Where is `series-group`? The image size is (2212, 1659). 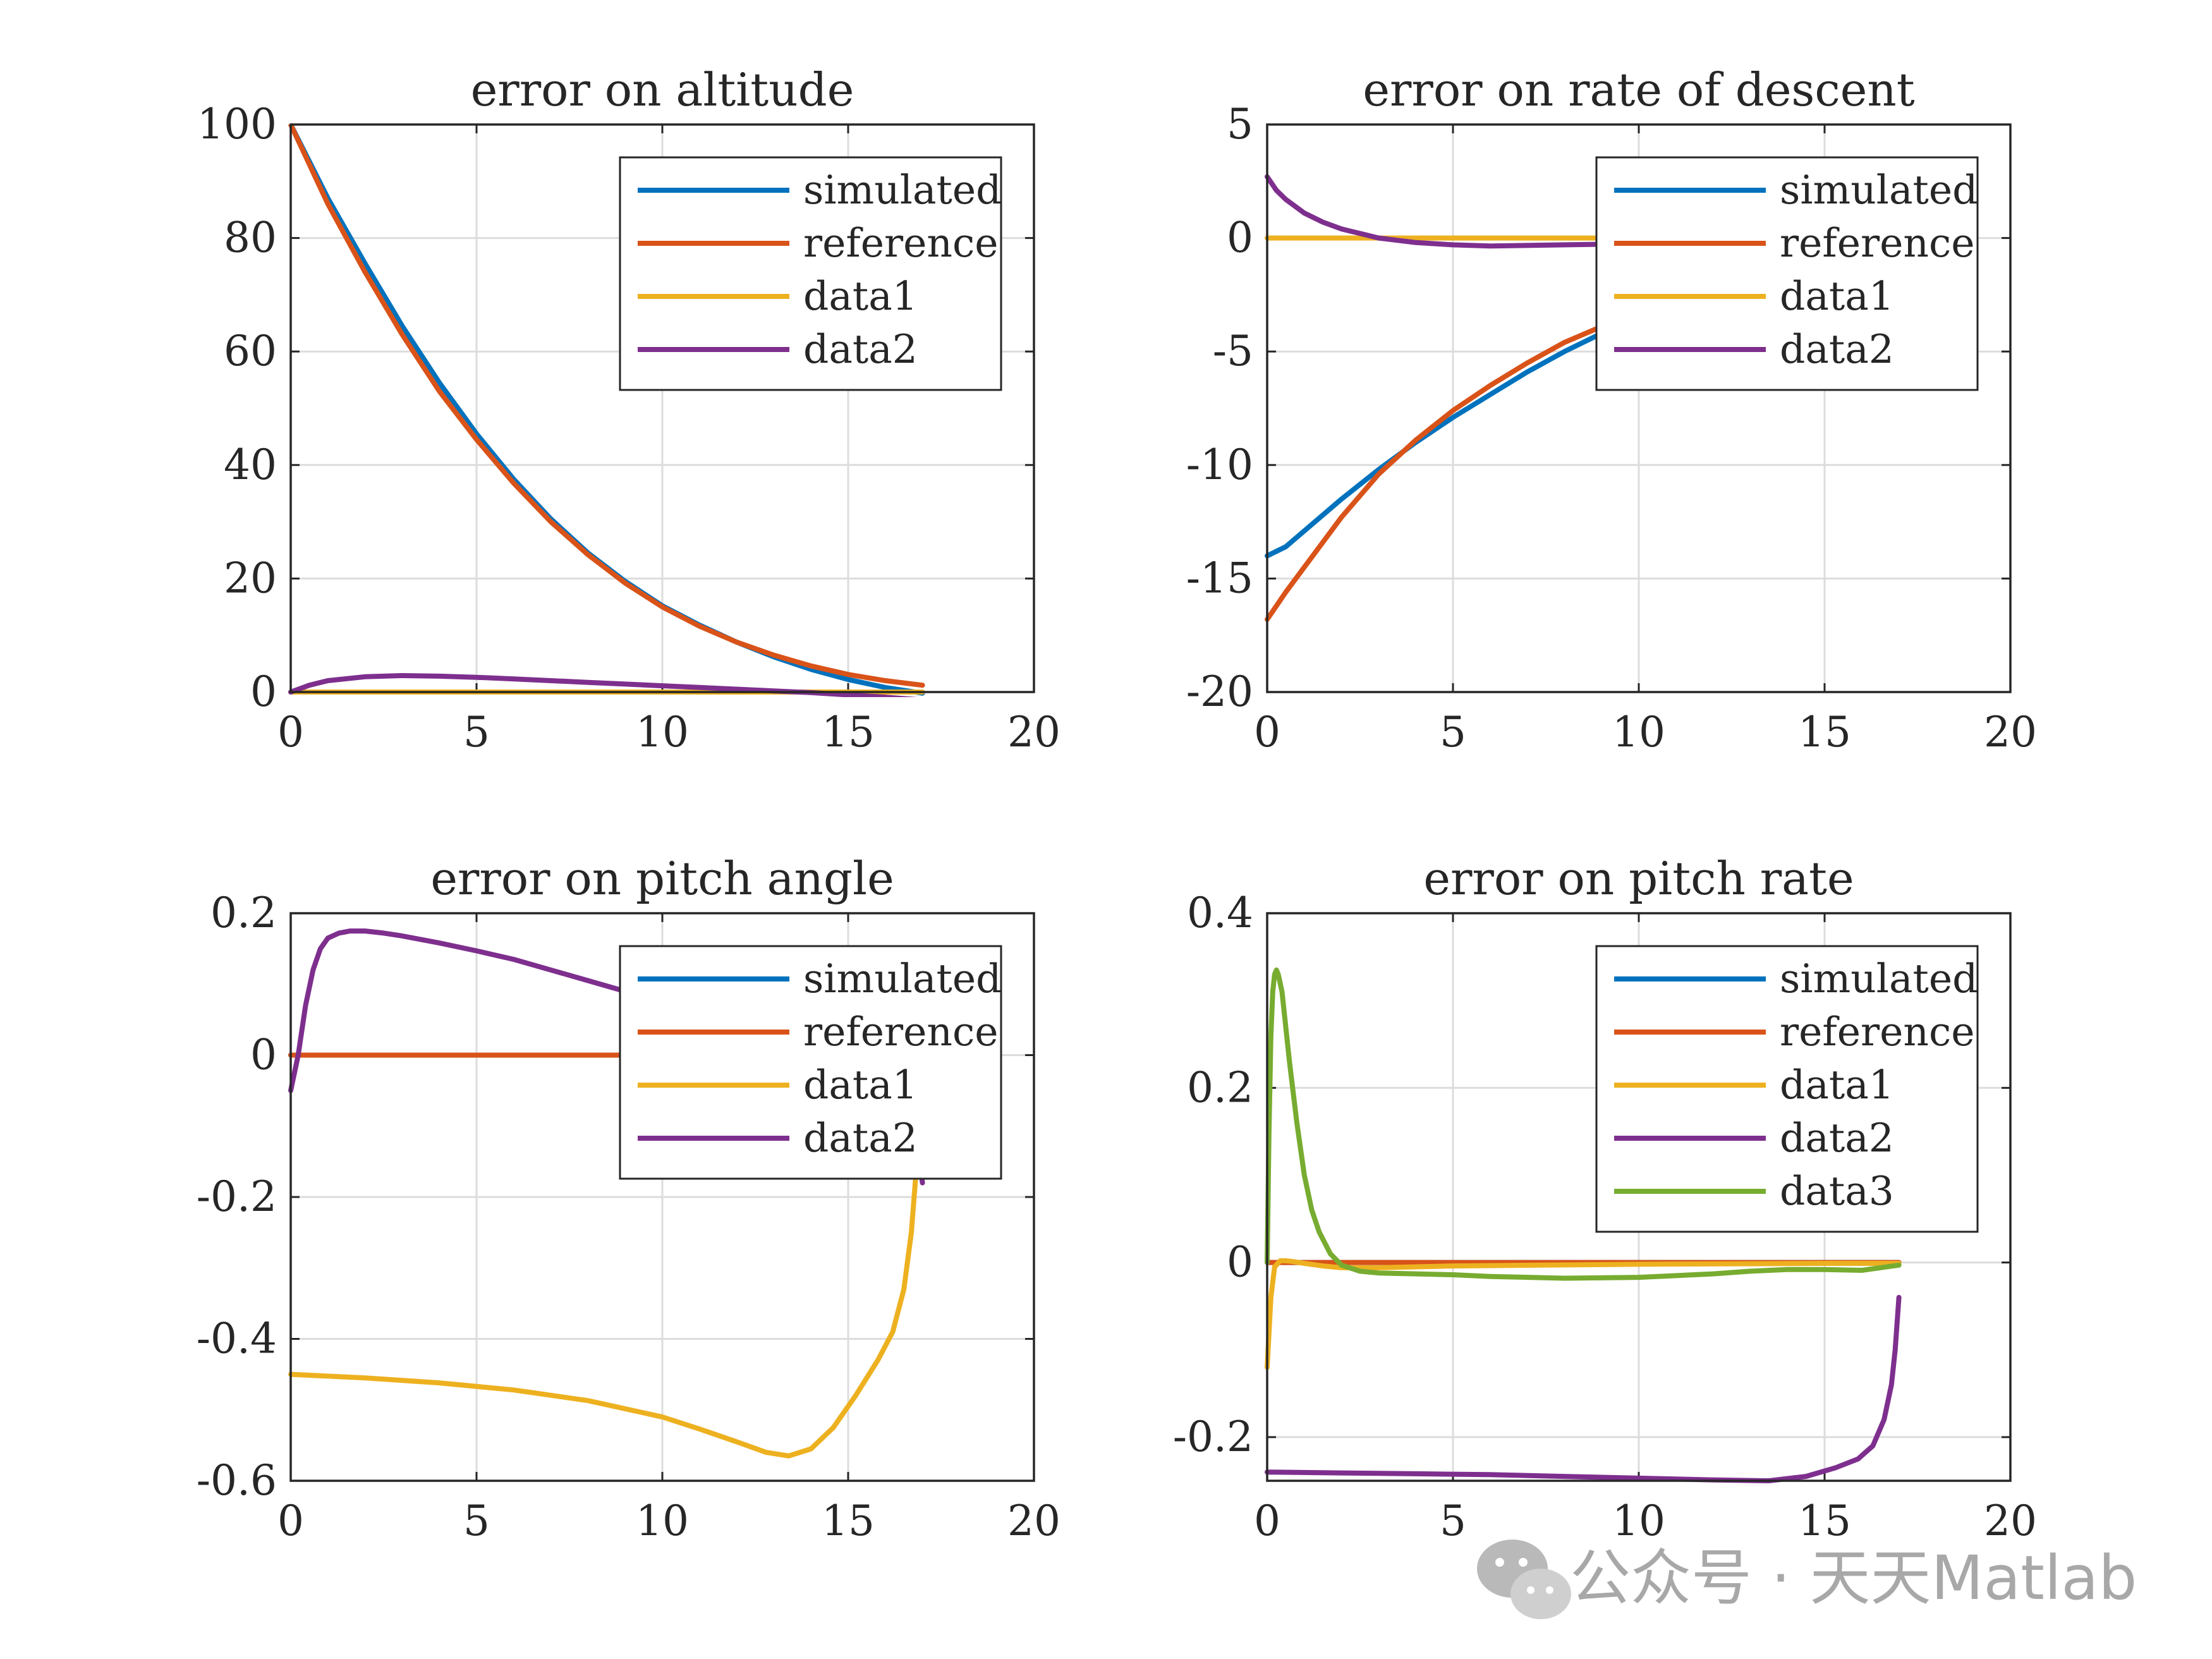
series-group is located at coordinates (1583, 1225).